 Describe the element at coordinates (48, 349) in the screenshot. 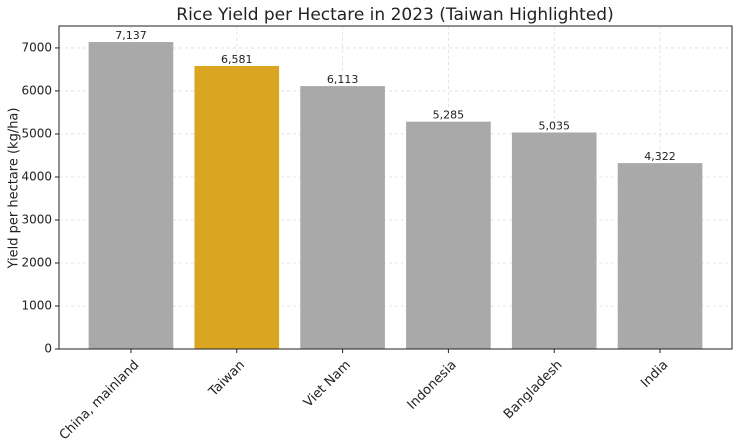

I see `y-tick-label: 0` at that location.